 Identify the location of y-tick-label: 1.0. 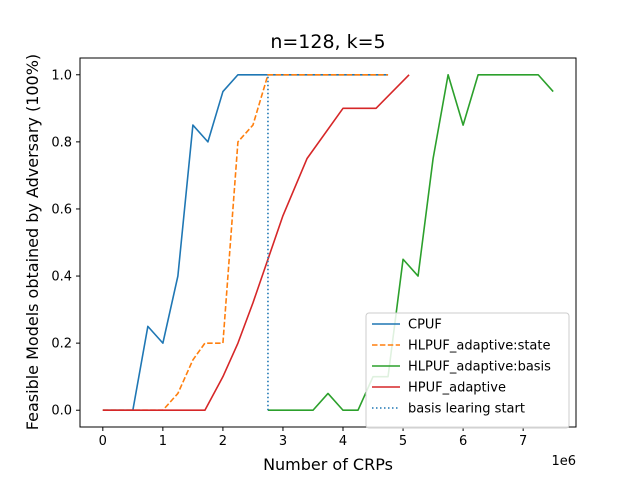
(61, 75).